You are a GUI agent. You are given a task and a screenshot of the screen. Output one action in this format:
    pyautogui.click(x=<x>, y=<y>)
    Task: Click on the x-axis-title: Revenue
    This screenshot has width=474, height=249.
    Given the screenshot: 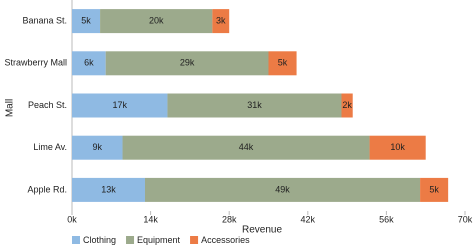 What is the action you would take?
    pyautogui.click(x=262, y=230)
    